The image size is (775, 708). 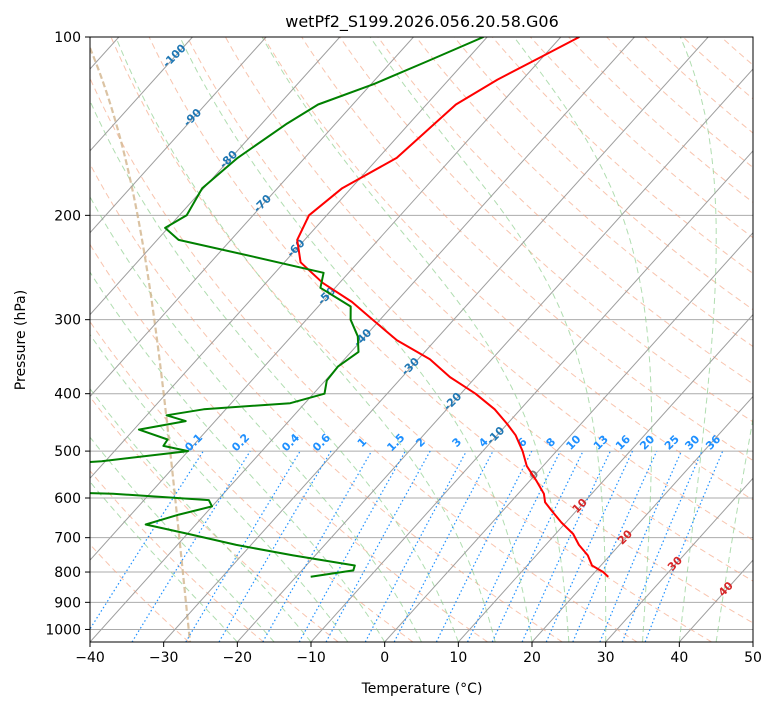 What do you see at coordinates (422, 689) in the screenshot?
I see `x-axis-title: Temperature (°C)` at bounding box center [422, 689].